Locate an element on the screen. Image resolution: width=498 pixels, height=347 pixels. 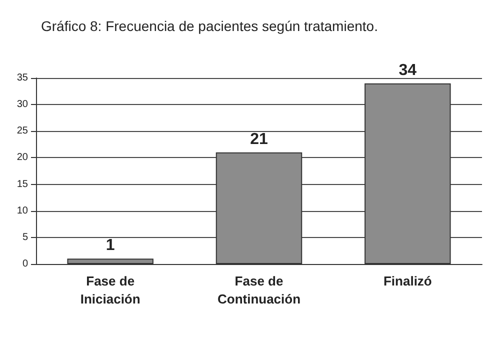
y-tick-label: 35 is located at coordinates (22, 78).